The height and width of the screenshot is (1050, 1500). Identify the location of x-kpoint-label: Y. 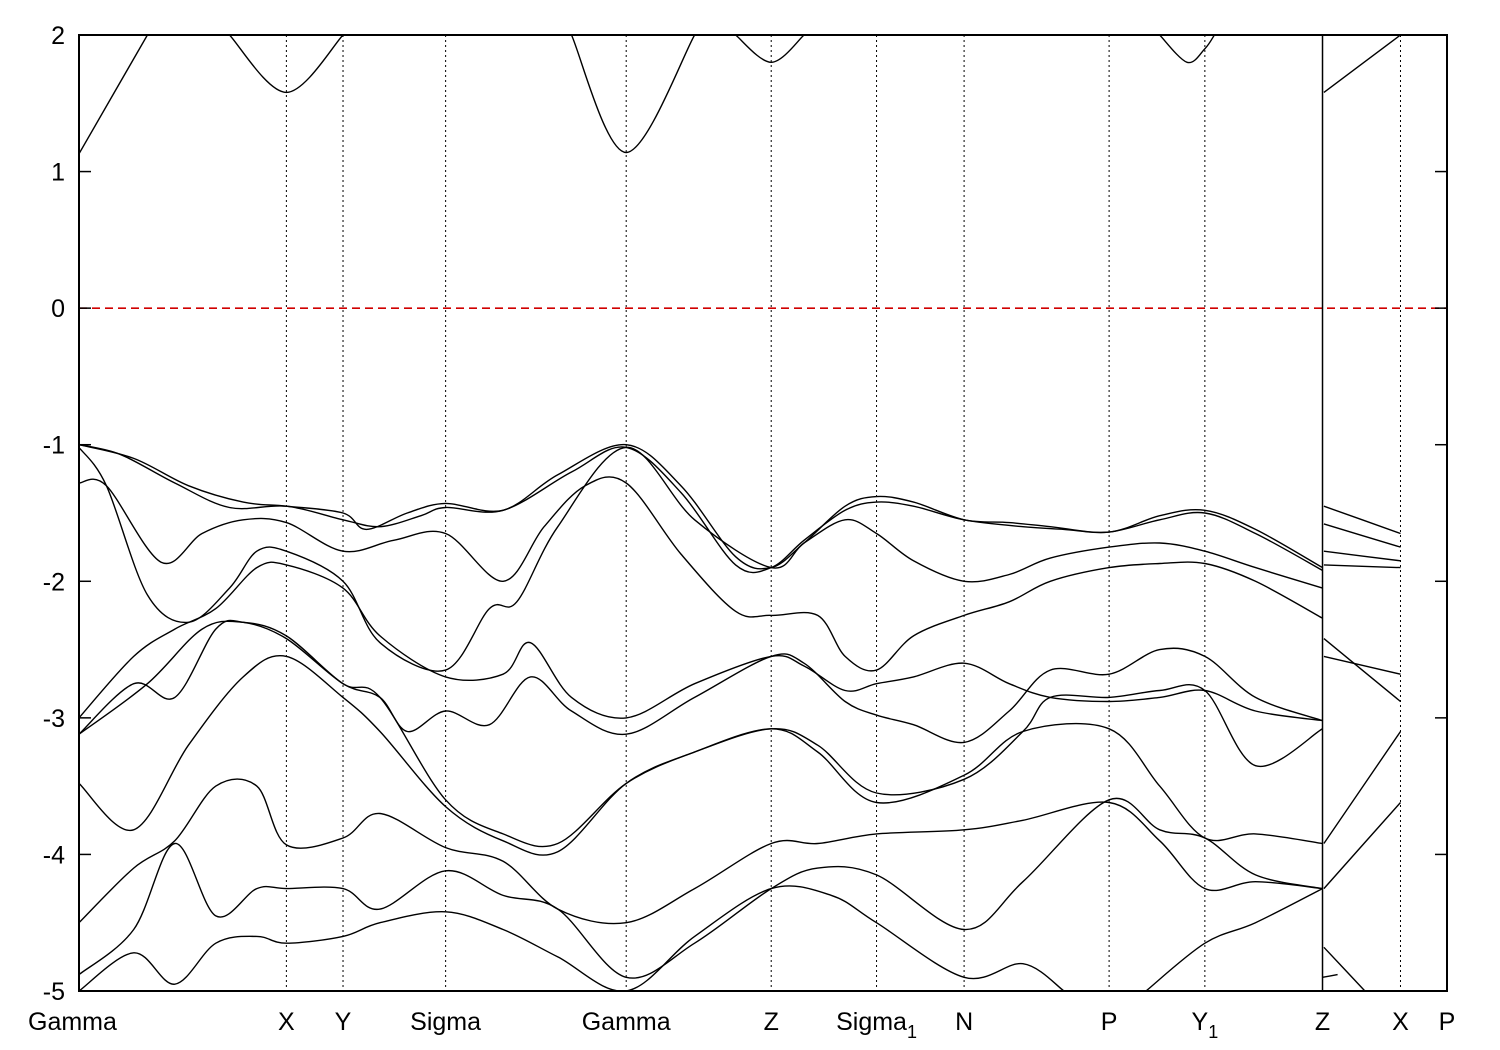
(343, 1022).